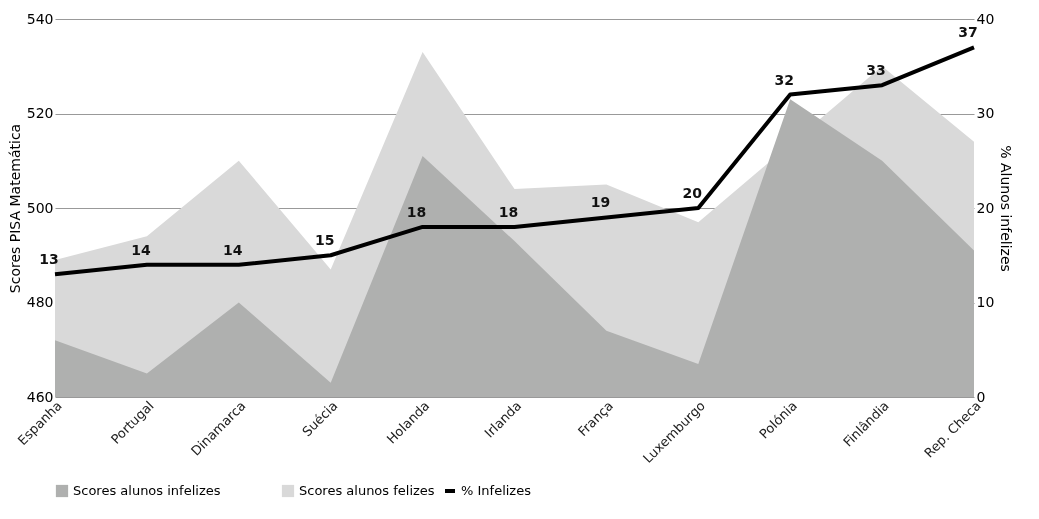 The height and width of the screenshot is (519, 1039). What do you see at coordinates (600, 202) in the screenshot?
I see `data-label: 19` at bounding box center [600, 202].